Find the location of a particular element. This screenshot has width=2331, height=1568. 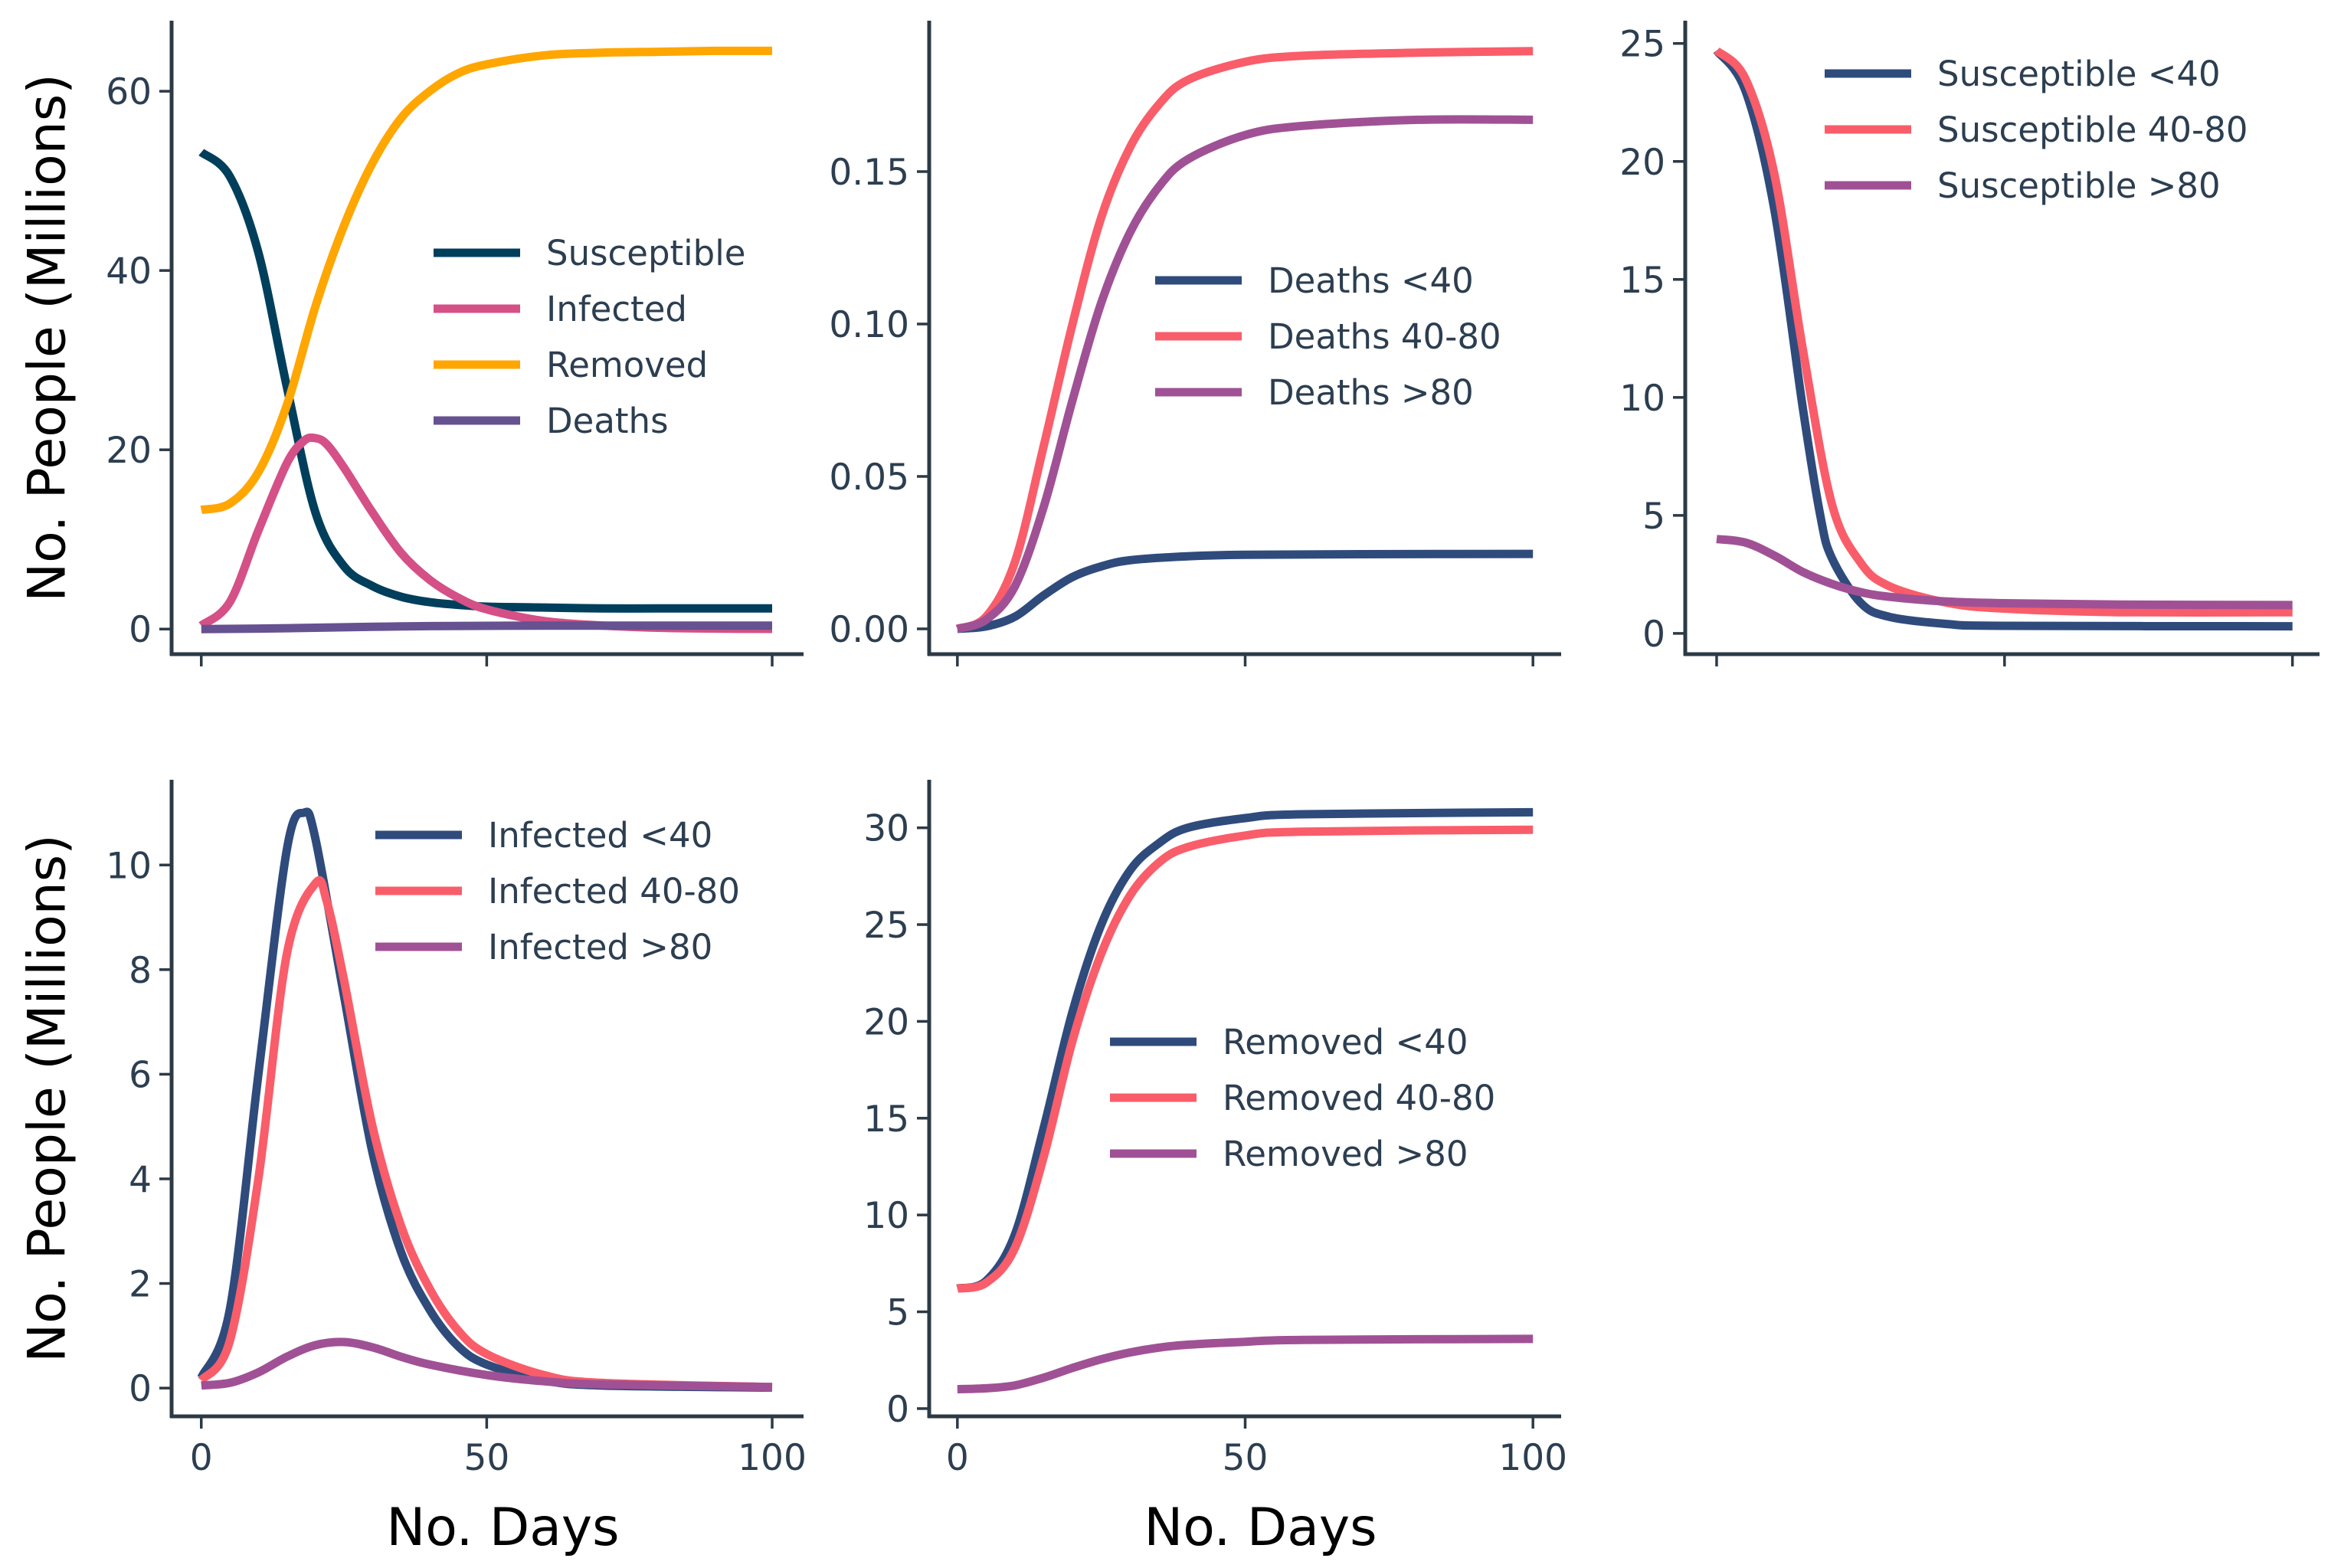

y-tick-label: 30 is located at coordinates (886, 829).